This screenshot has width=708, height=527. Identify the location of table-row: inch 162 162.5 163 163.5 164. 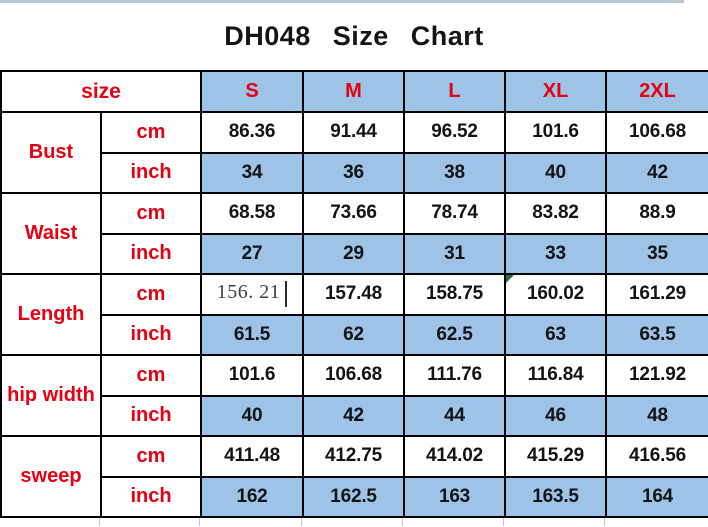
(354, 496).